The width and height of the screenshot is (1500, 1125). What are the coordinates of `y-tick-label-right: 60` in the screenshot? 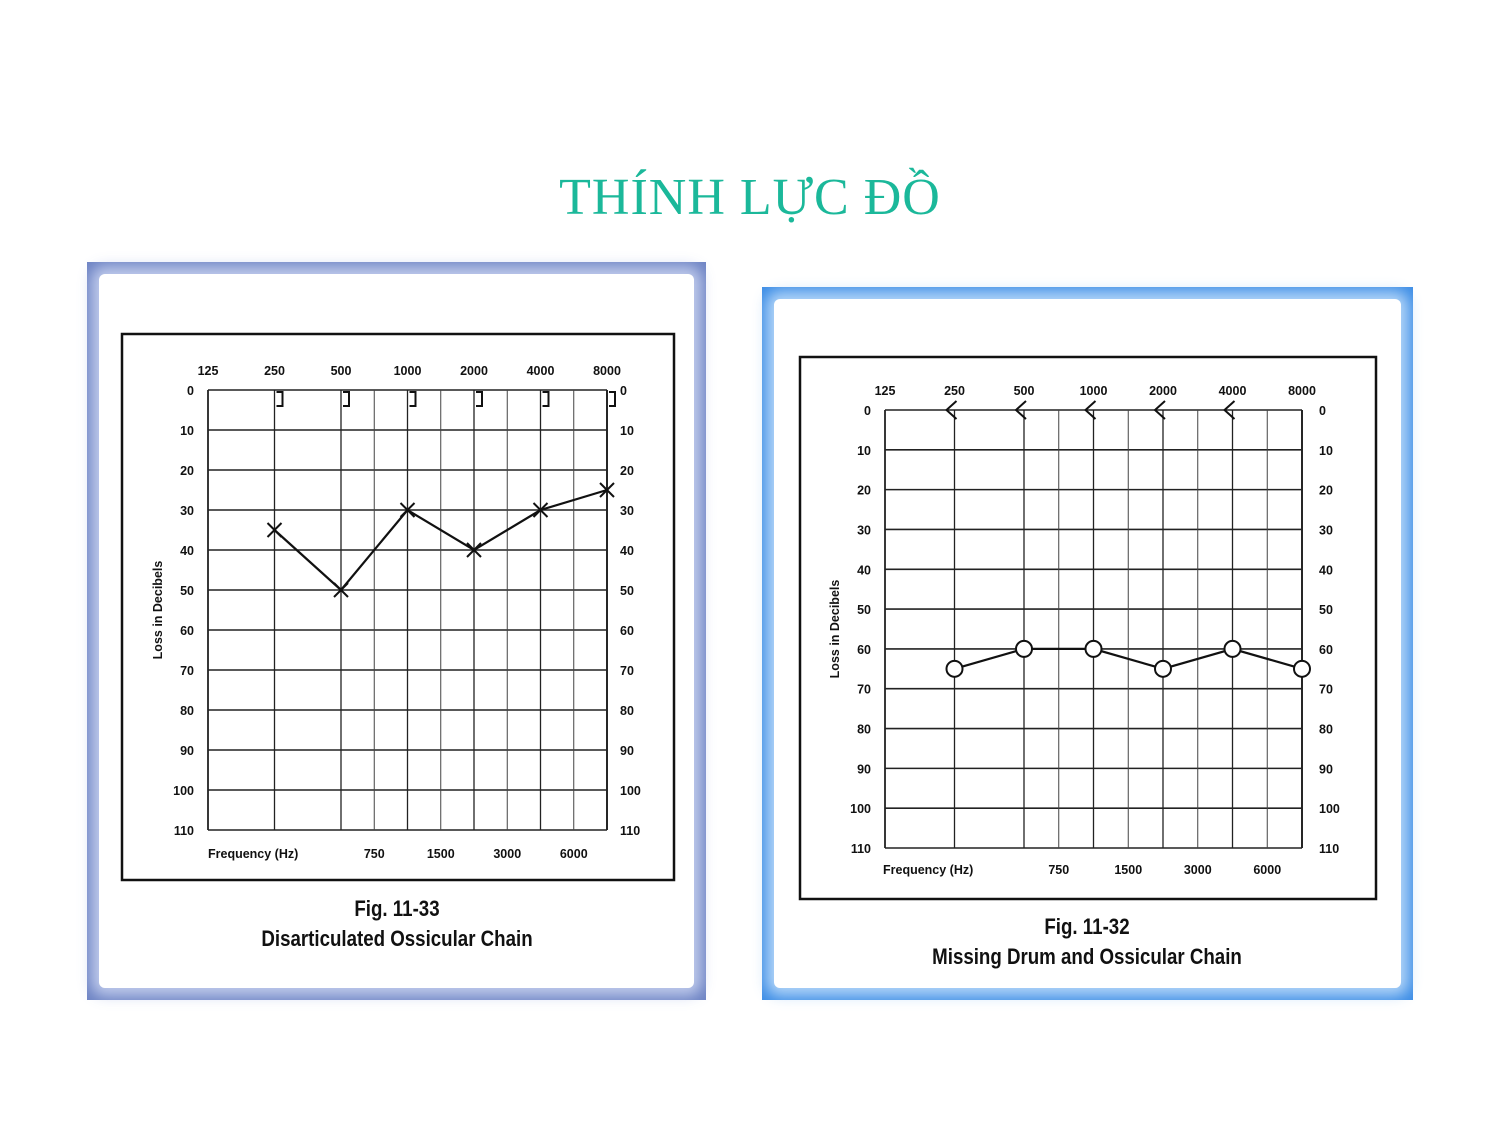 It's located at (627, 631).